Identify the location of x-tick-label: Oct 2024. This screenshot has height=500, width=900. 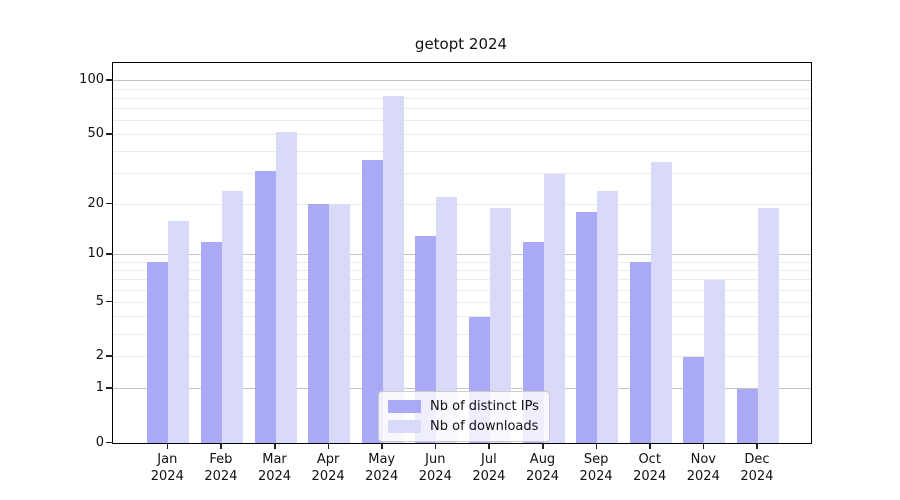
(650, 468).